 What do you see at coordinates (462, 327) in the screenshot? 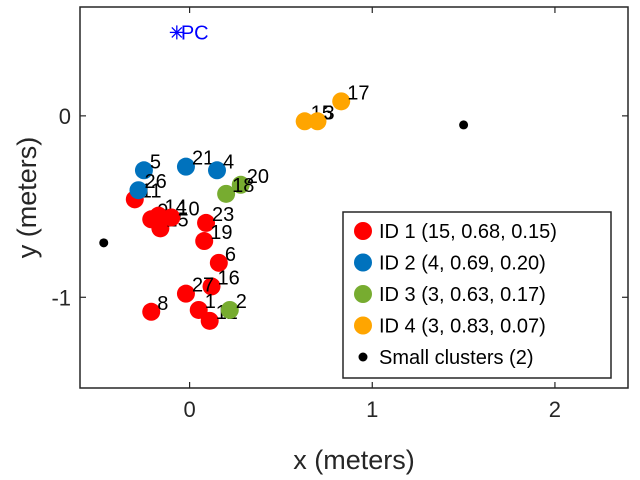
I see `legend-entry: ID 4 (3, 0.83, 0.07)` at bounding box center [462, 327].